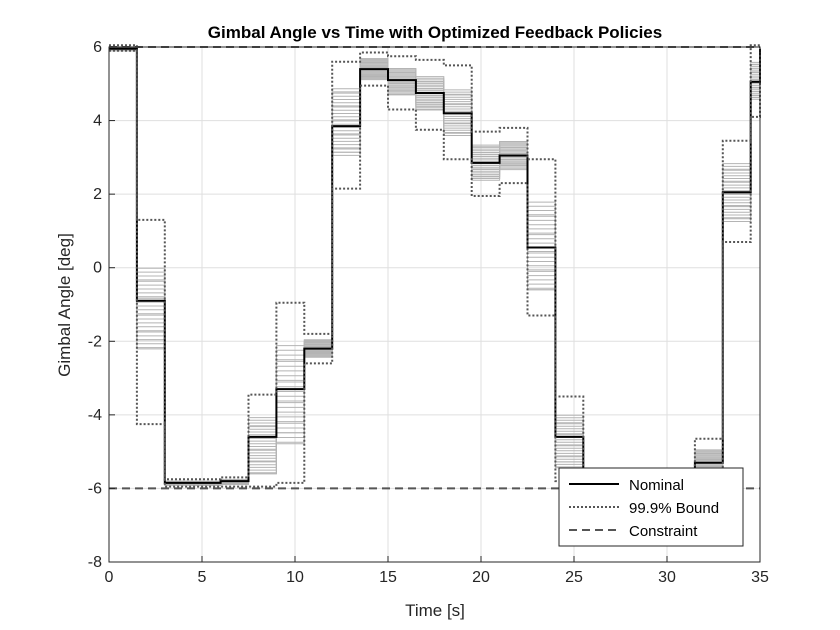 This screenshot has height=630, width=840. What do you see at coordinates (667, 577) in the screenshot?
I see `x-tick-label: 30` at bounding box center [667, 577].